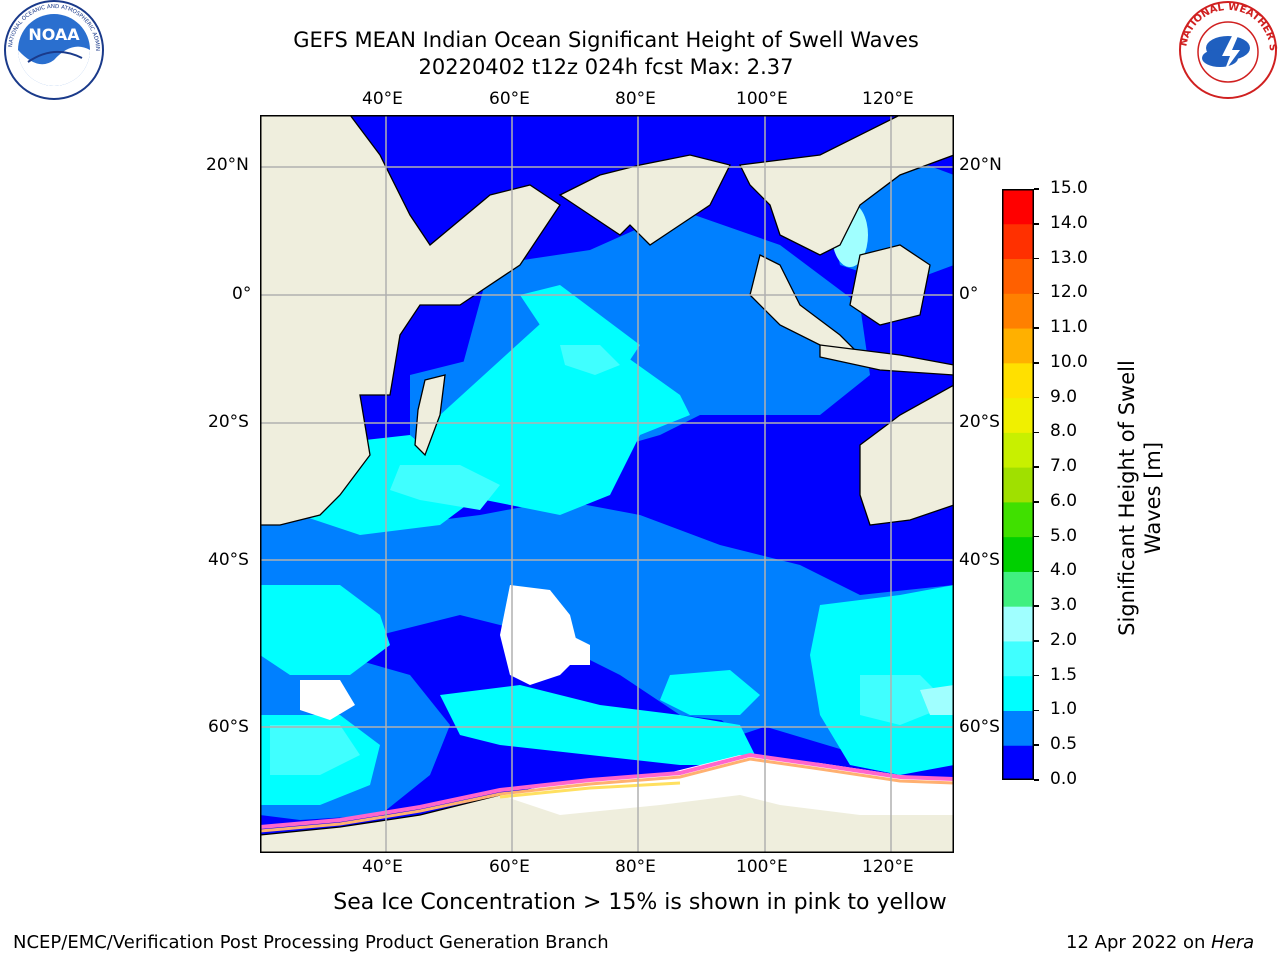 This screenshot has width=1280, height=960. Describe the element at coordinates (1064, 431) in the screenshot. I see `colorbar-tick-label: 8.0` at that location.